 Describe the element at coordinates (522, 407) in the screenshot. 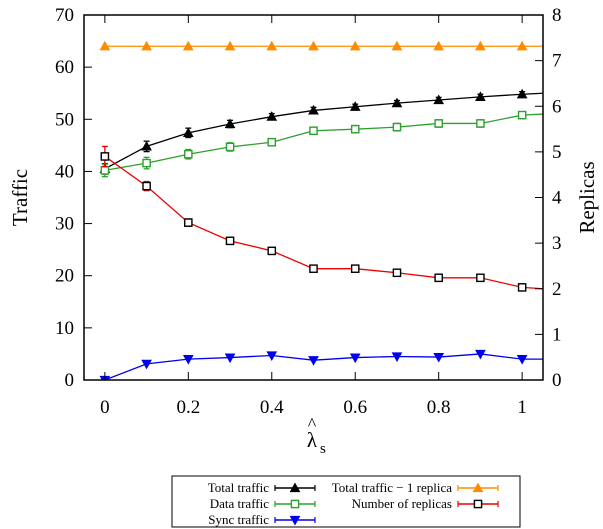

I see `x-tick-label: 1` at that location.